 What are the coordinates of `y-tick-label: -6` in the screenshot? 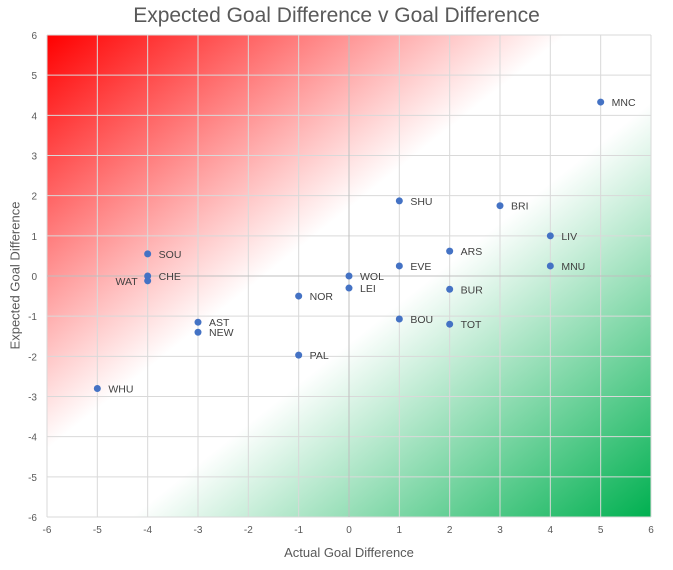 It's located at (32, 518).